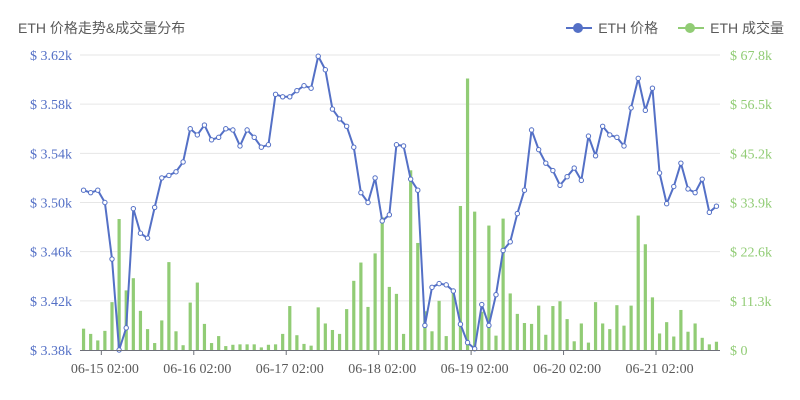 Image resolution: width=800 pixels, height=400 pixels. What do you see at coordinates (51, 302) in the screenshot?
I see `y-left-tick-label: $ 3.42k` at bounding box center [51, 302].